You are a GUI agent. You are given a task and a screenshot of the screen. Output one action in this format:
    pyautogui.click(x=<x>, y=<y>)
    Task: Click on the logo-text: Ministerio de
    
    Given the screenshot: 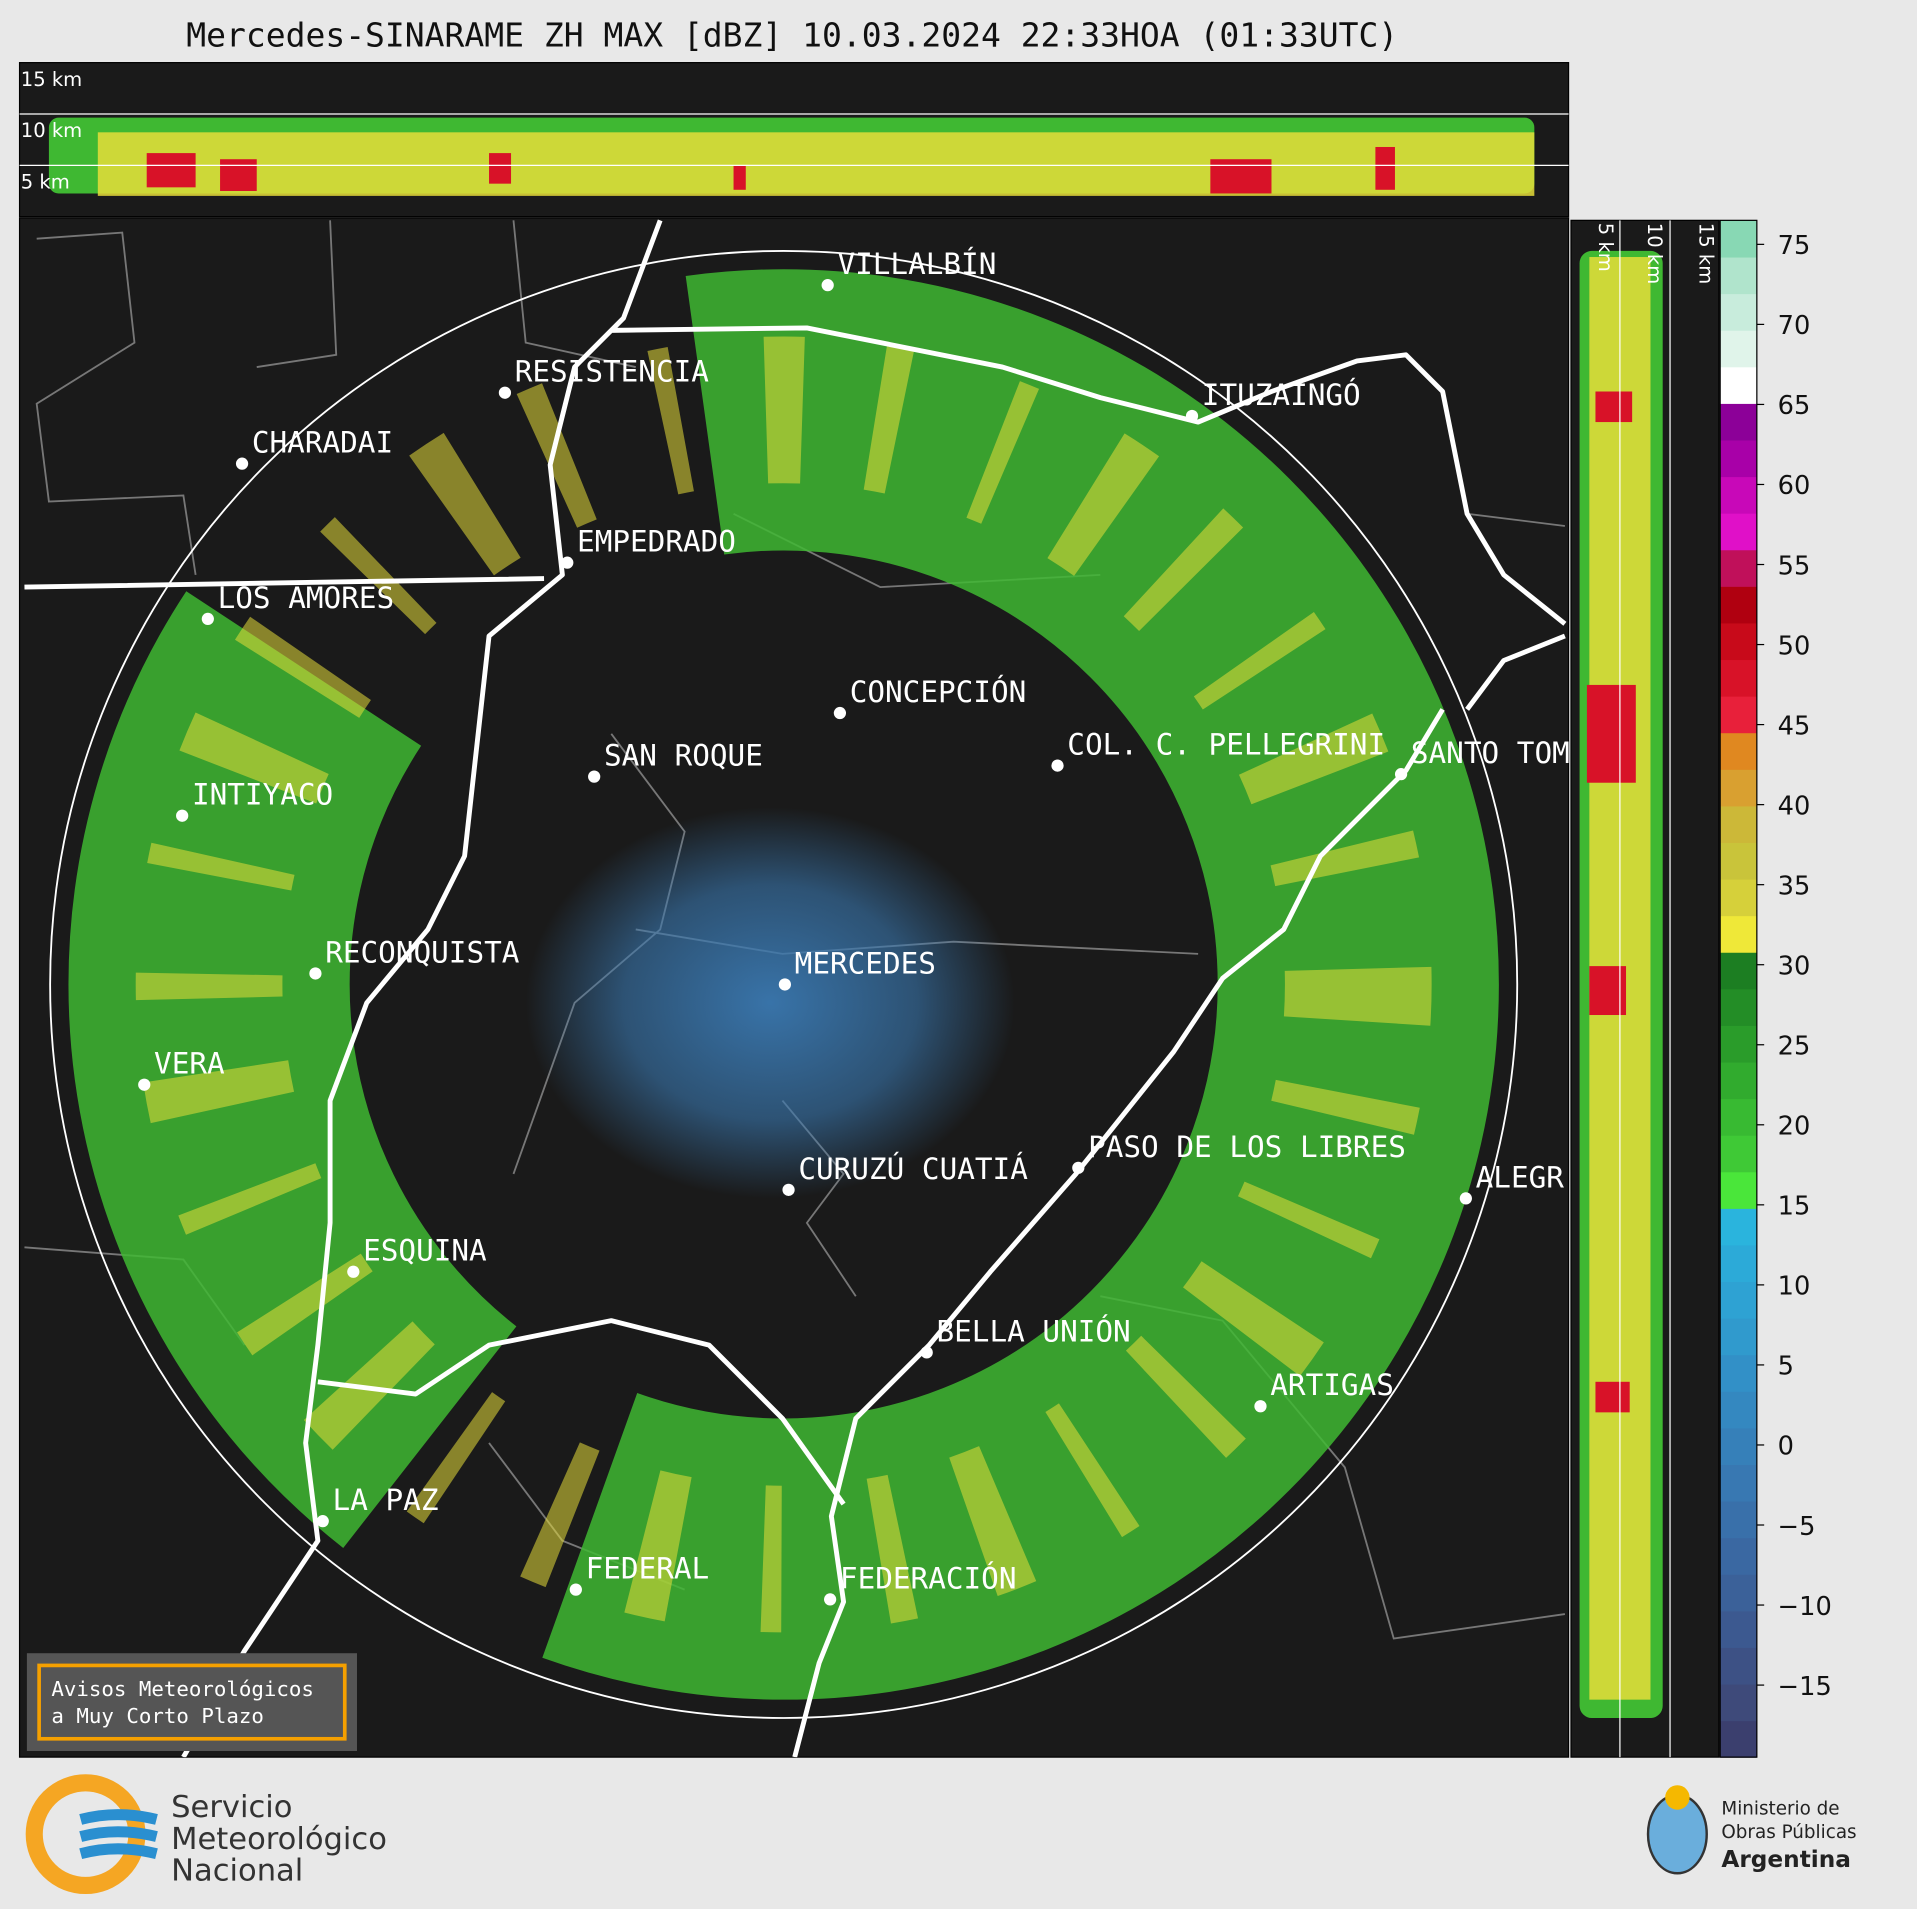 What is the action you would take?
    pyautogui.click(x=1780, y=1809)
    